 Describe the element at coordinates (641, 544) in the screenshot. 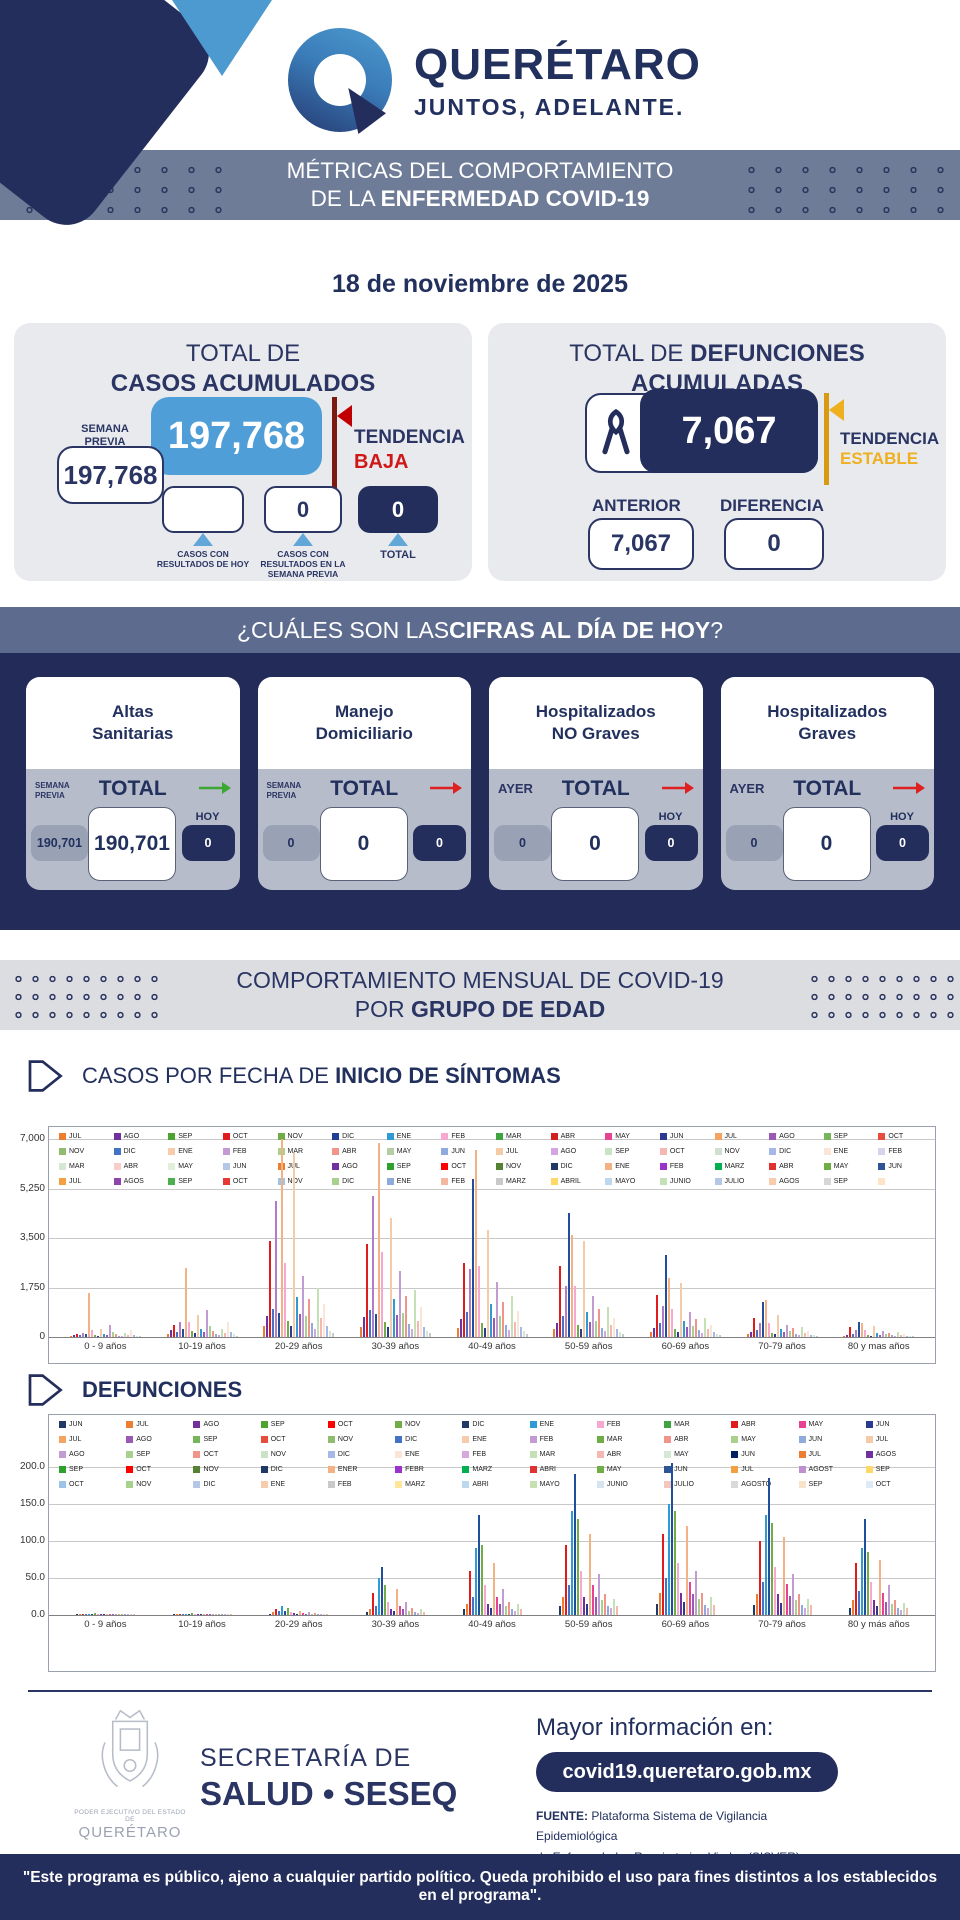

I see `anterior-value: 7,067` at that location.